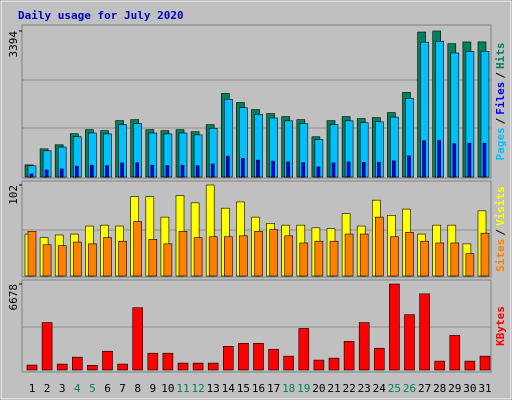 This screenshot has height=404, width=512. Describe the element at coordinates (500, 102) in the screenshot. I see `legend: Pages / Files / Hits` at that location.